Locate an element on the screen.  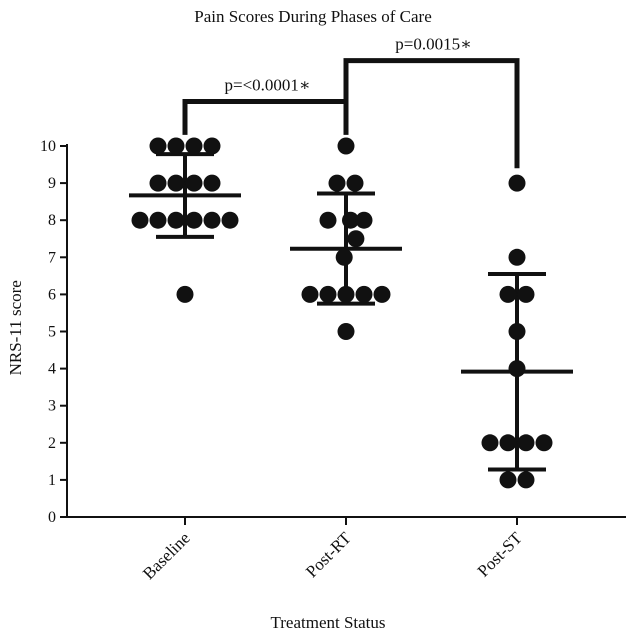
x-tick-label: Post-RT is located at coordinates (328, 554).